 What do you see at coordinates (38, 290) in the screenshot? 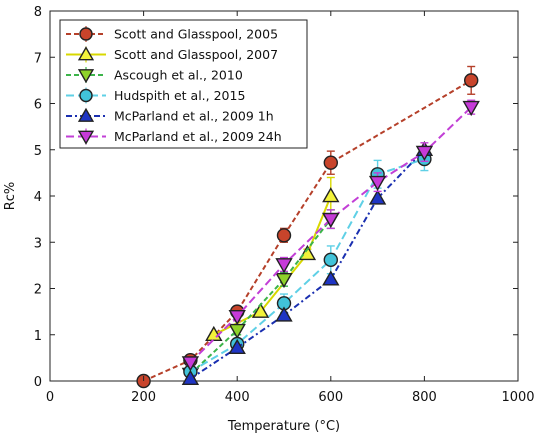
I see `y-tick-label: 2` at bounding box center [38, 290].